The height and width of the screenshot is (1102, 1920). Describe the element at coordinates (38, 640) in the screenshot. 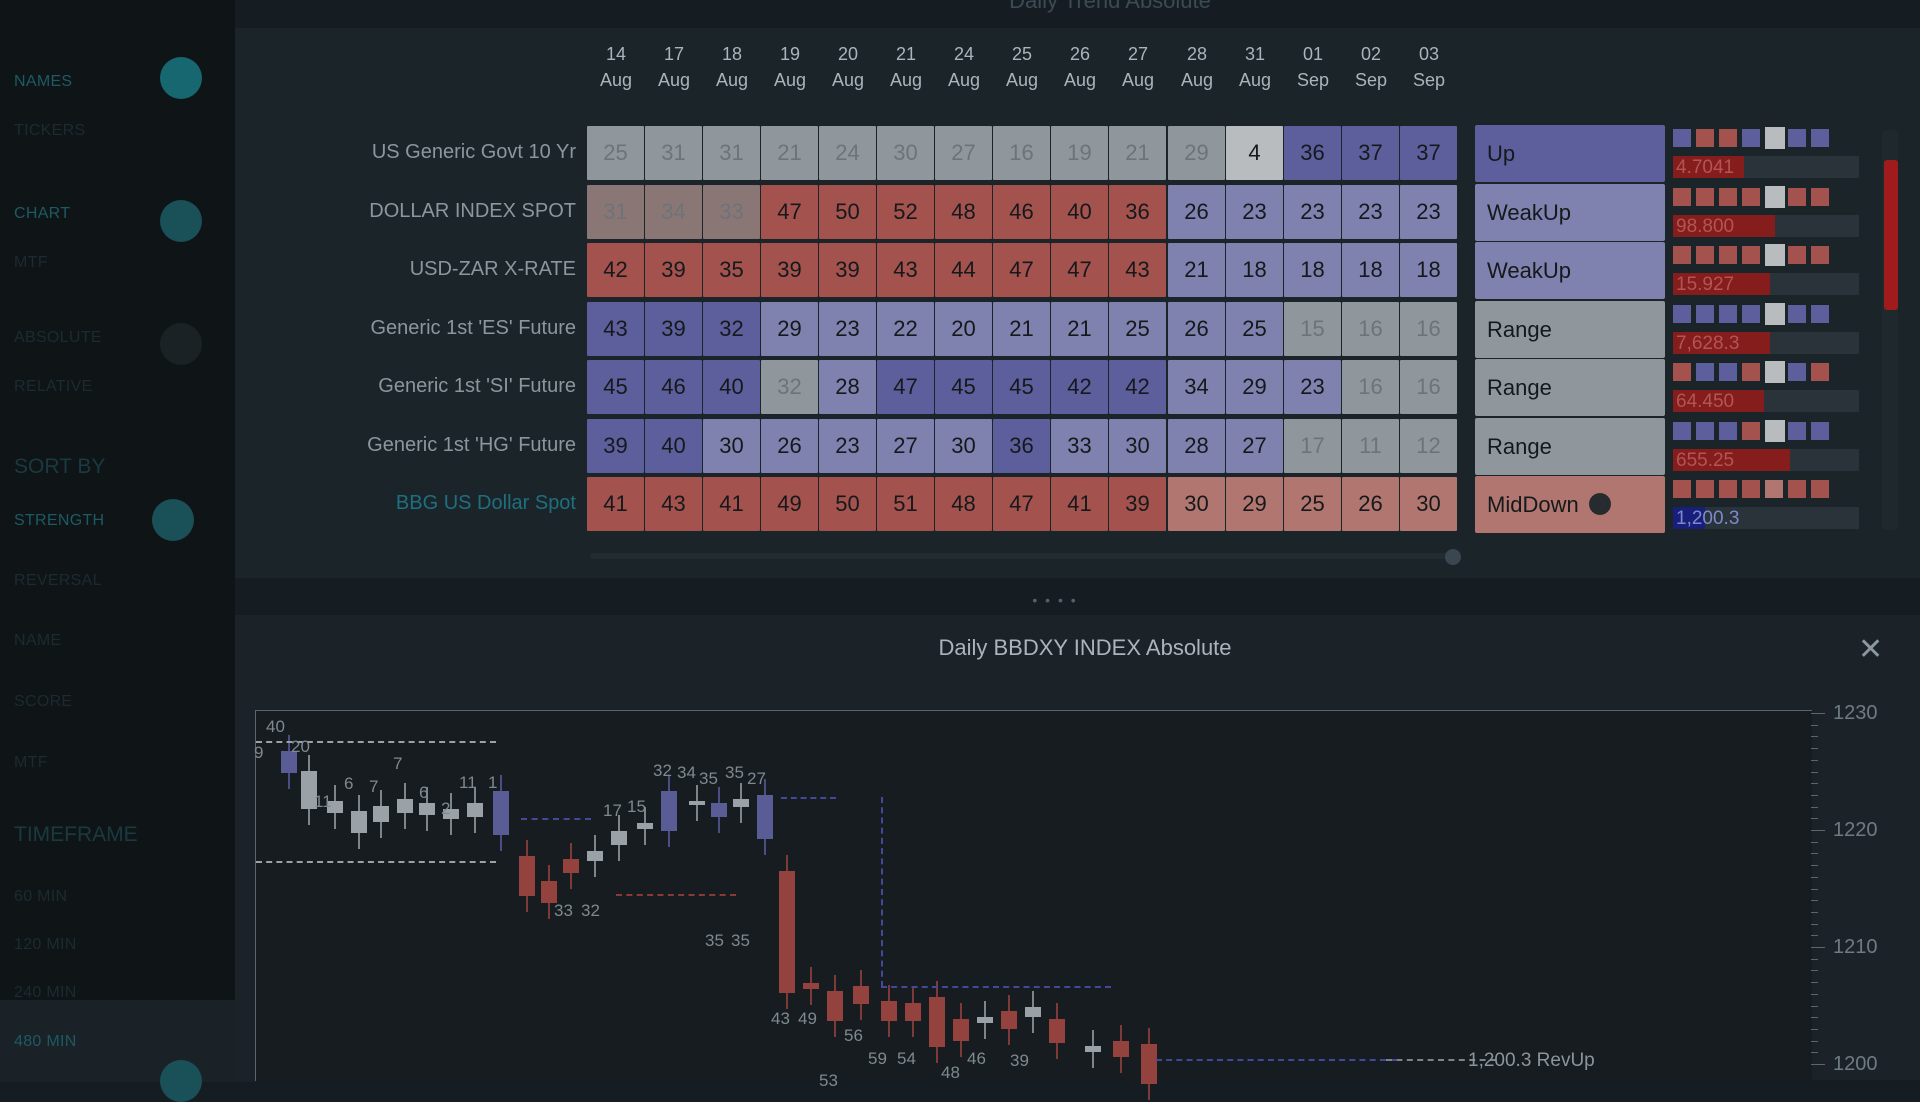

I see `sort-name: NAME` at that location.